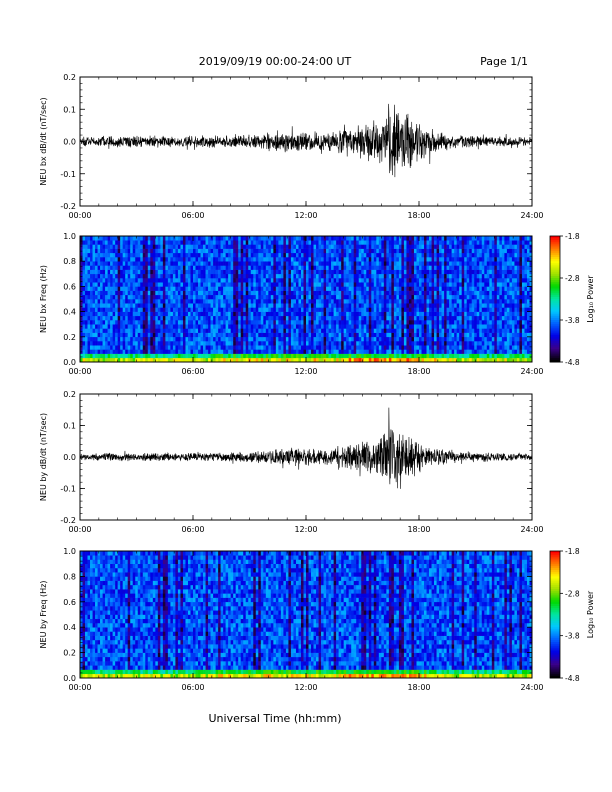 The width and height of the screenshot is (612, 792). What do you see at coordinates (504, 61) in the screenshot?
I see `page-number: Page 1/1` at bounding box center [504, 61].